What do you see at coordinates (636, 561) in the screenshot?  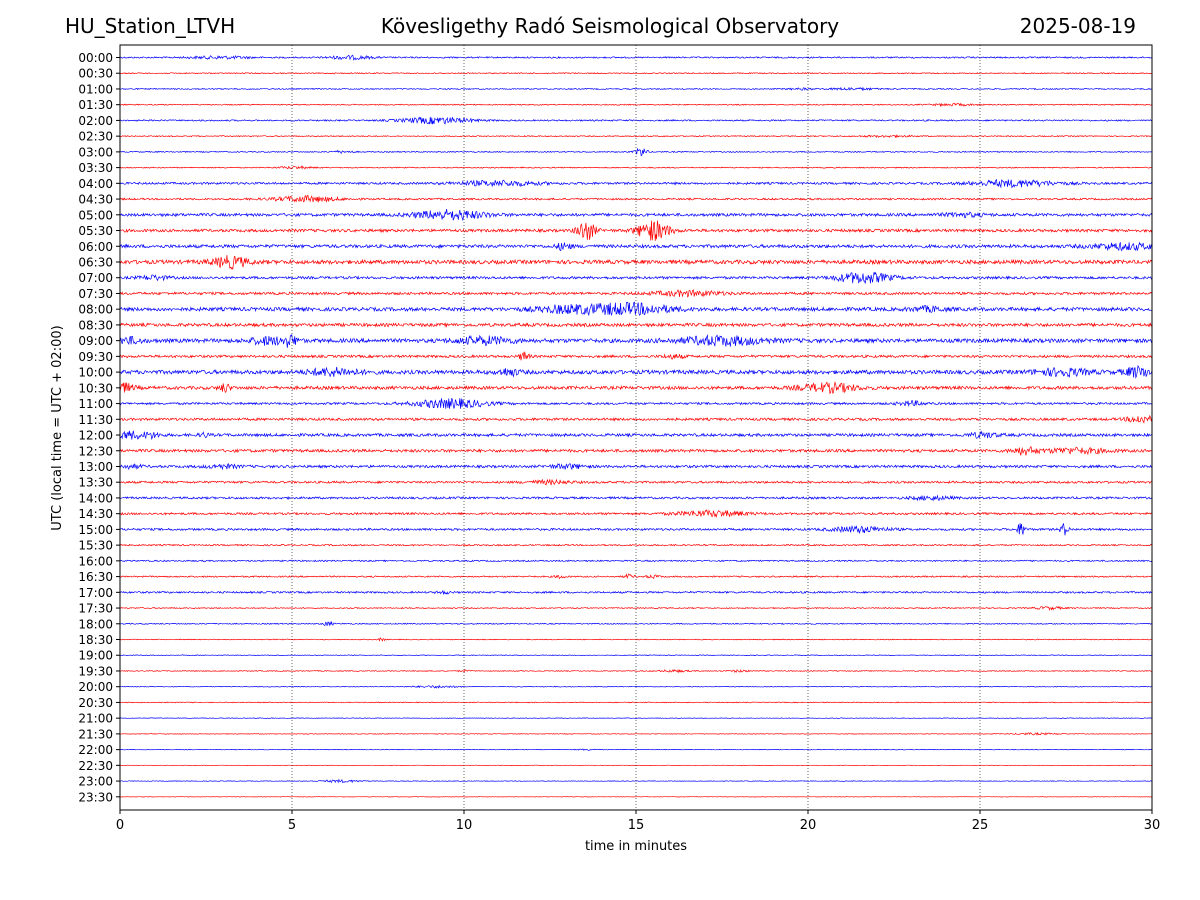 I see `trace-16:00` at bounding box center [636, 561].